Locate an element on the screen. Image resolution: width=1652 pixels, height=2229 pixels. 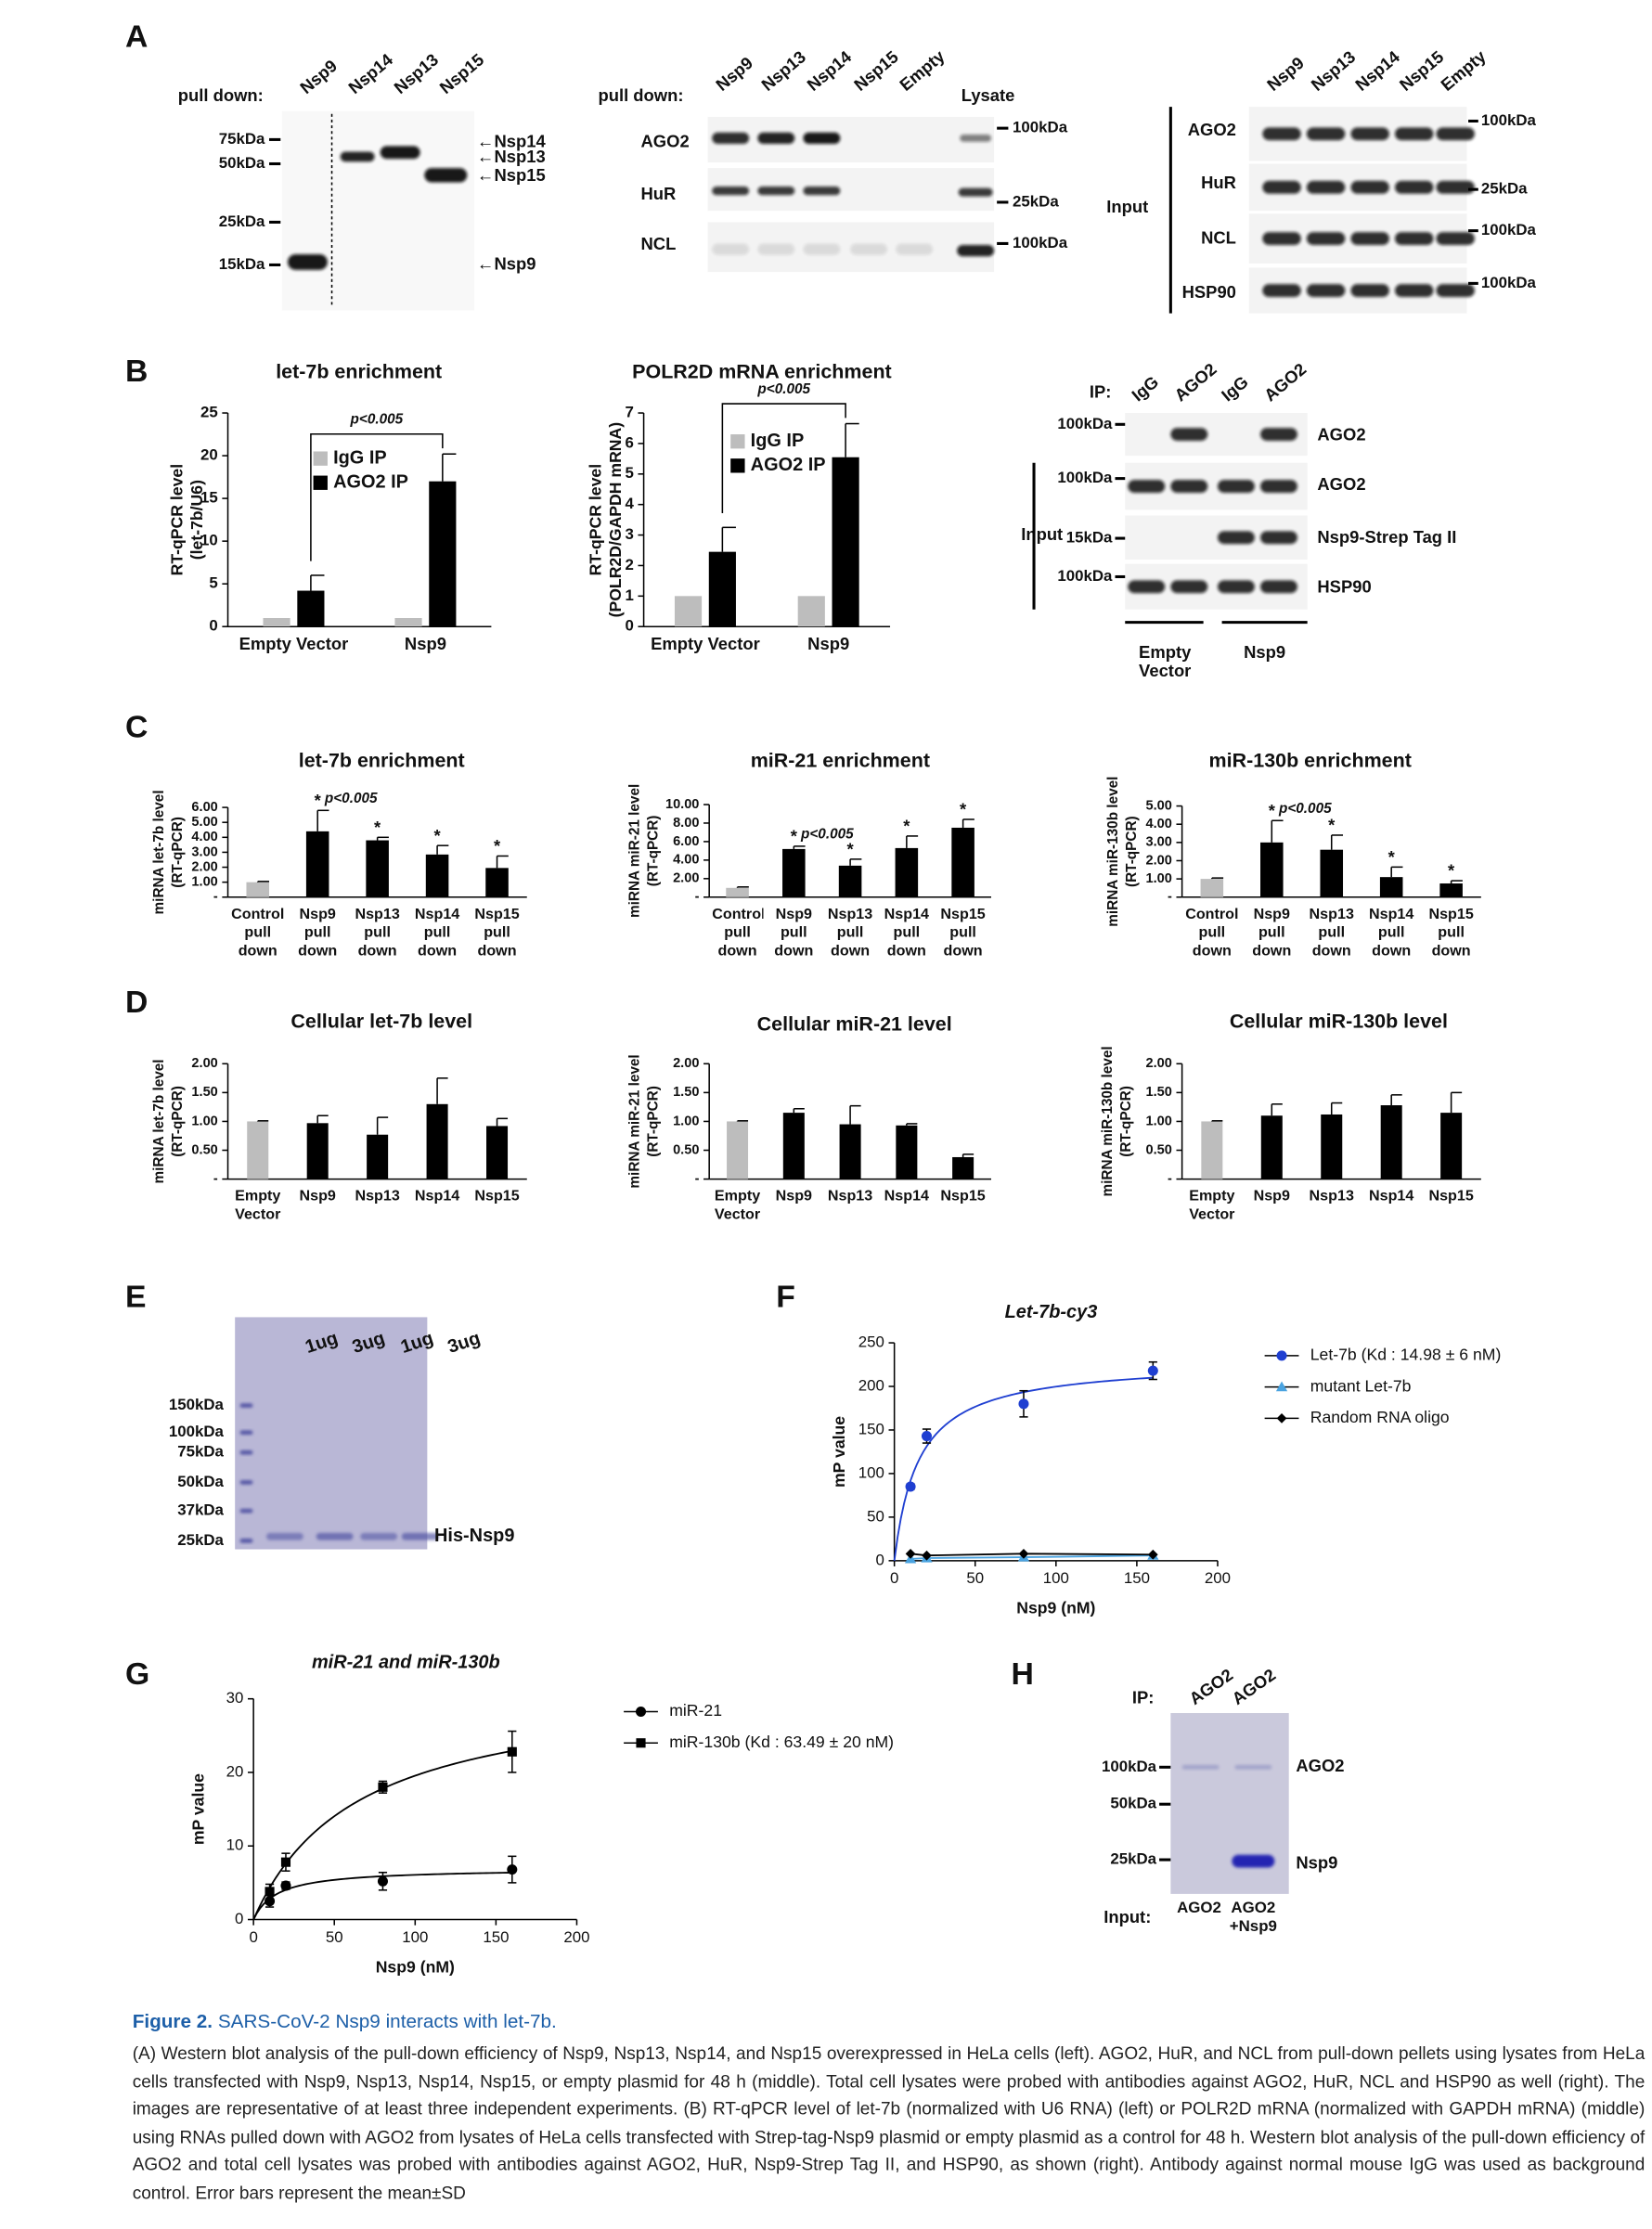
y-tick-label: 4 is located at coordinates (629, 503).